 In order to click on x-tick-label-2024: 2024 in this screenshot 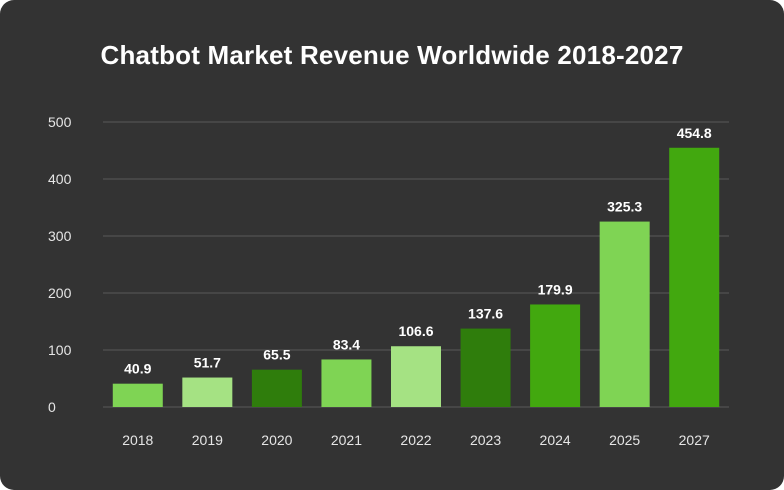, I will do `click(555, 440)`.